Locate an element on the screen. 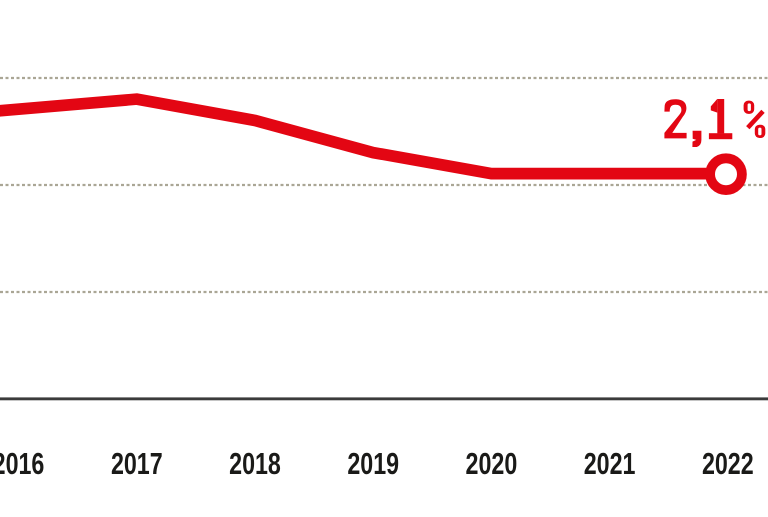 The height and width of the screenshot is (517, 768). svg-text: 2018 is located at coordinates (255, 464).